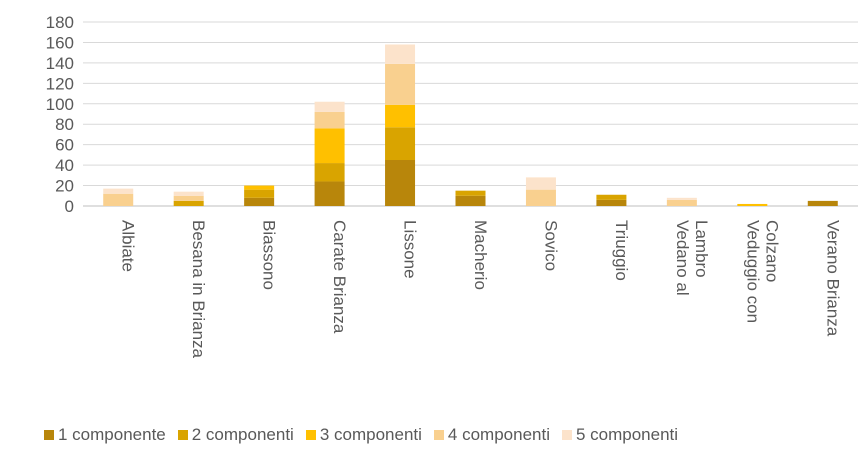 The height and width of the screenshot is (449, 863). Describe the element at coordinates (550, 245) in the screenshot. I see `category-label: Sovico` at that location.